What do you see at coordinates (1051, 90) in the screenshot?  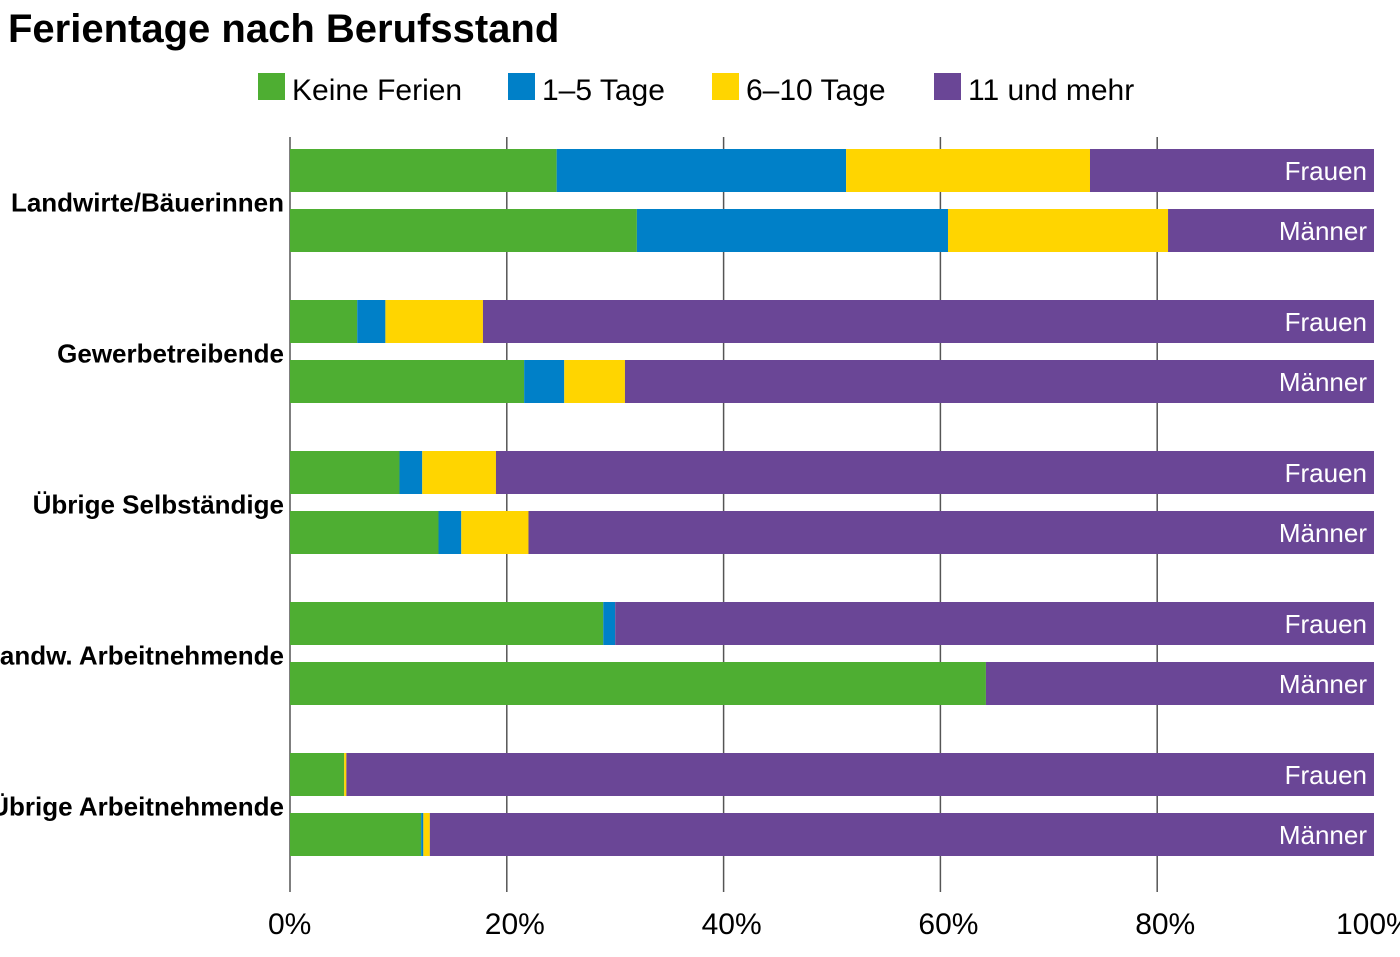 I see `legend-label: 11 und mehr` at bounding box center [1051, 90].